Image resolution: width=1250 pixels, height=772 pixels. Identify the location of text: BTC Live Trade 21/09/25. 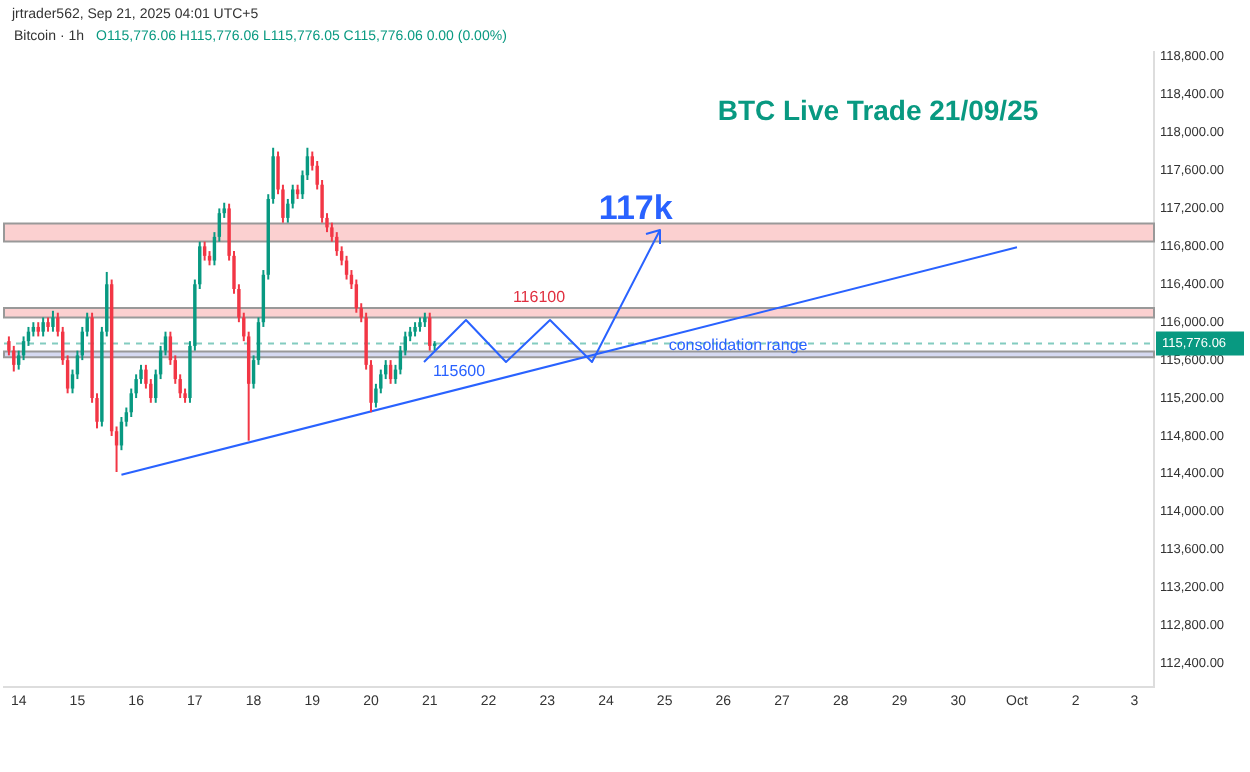
(878, 109).